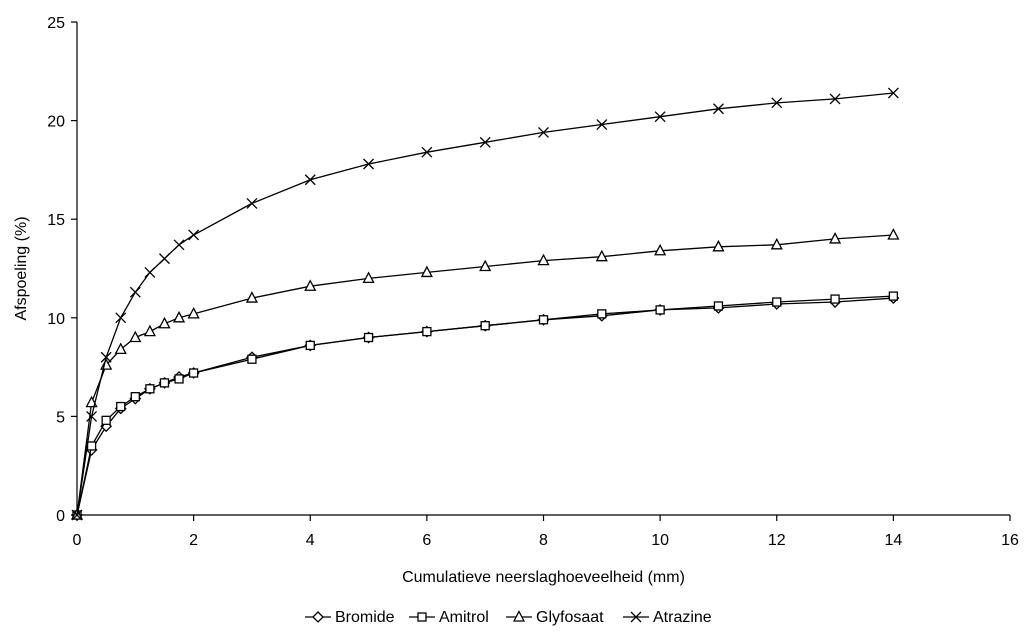 Image resolution: width=1024 pixels, height=634 pixels. Describe the element at coordinates (365, 617) in the screenshot. I see `legend-label-bromide: Bromide` at that location.